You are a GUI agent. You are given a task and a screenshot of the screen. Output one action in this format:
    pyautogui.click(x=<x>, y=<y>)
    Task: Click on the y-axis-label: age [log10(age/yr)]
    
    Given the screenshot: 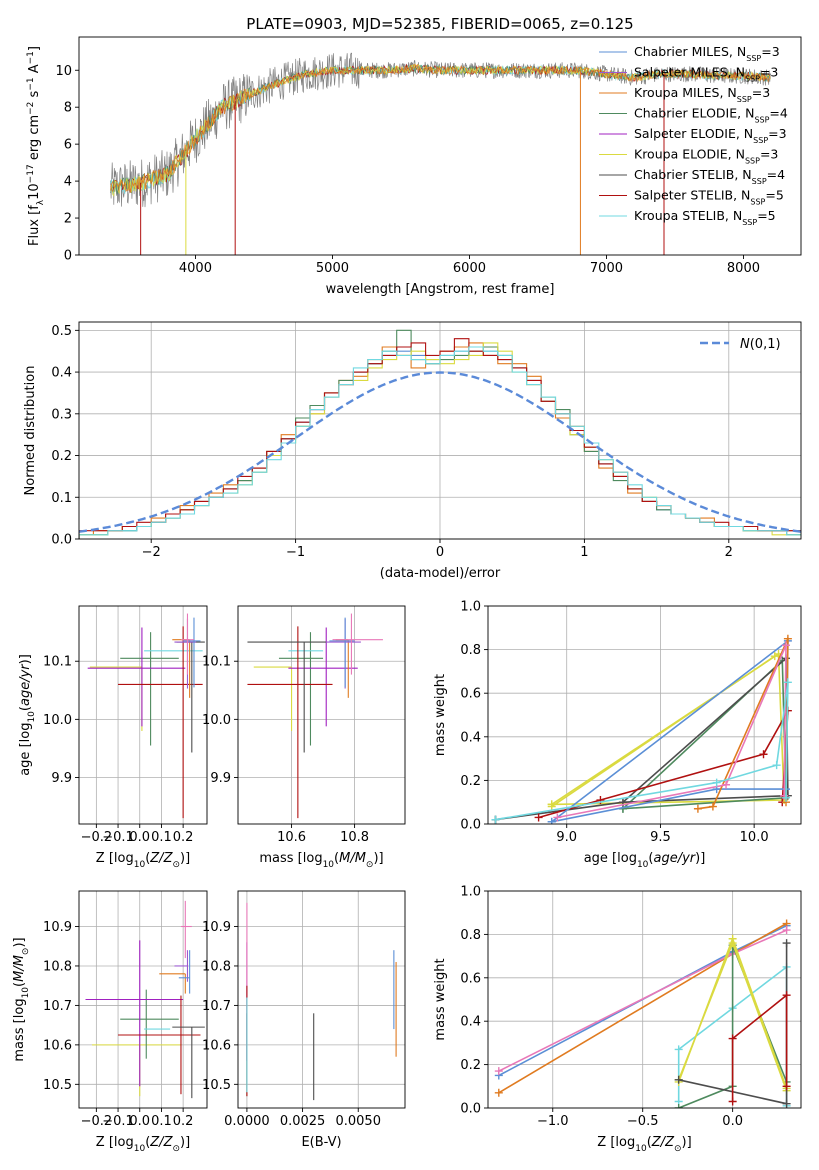 What is the action you would take?
    pyautogui.click(x=27, y=715)
    